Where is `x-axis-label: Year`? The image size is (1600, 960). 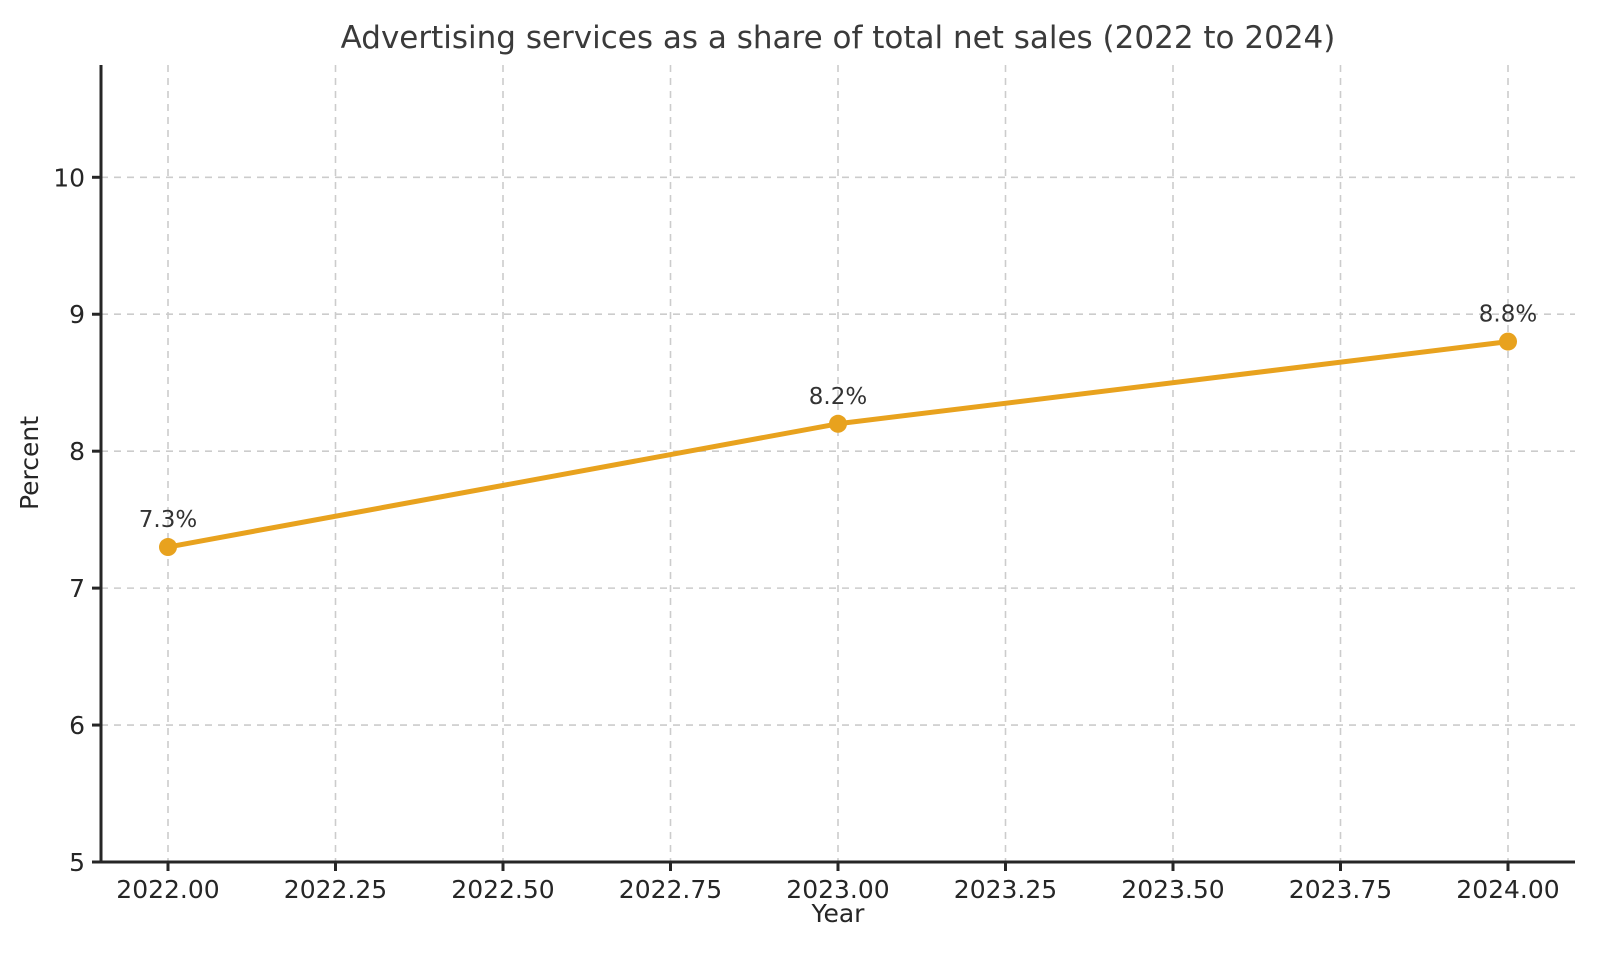
x-axis-label: Year is located at coordinates (838, 913).